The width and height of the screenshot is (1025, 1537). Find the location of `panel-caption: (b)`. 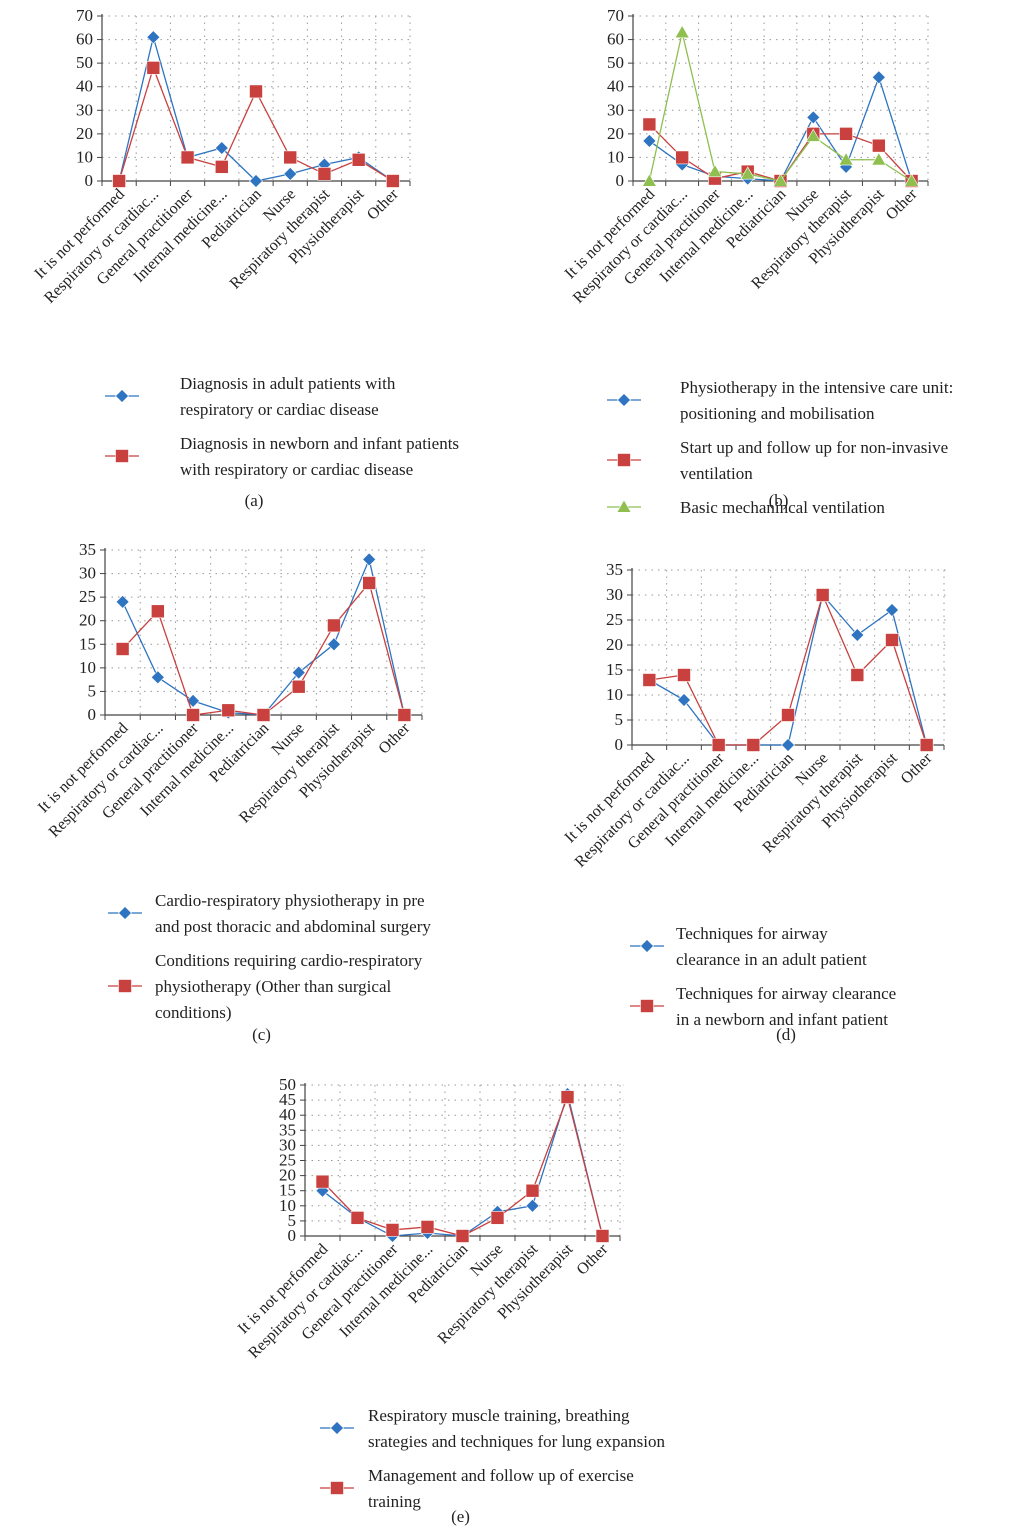

panel-caption: (b) is located at coordinates (779, 500).